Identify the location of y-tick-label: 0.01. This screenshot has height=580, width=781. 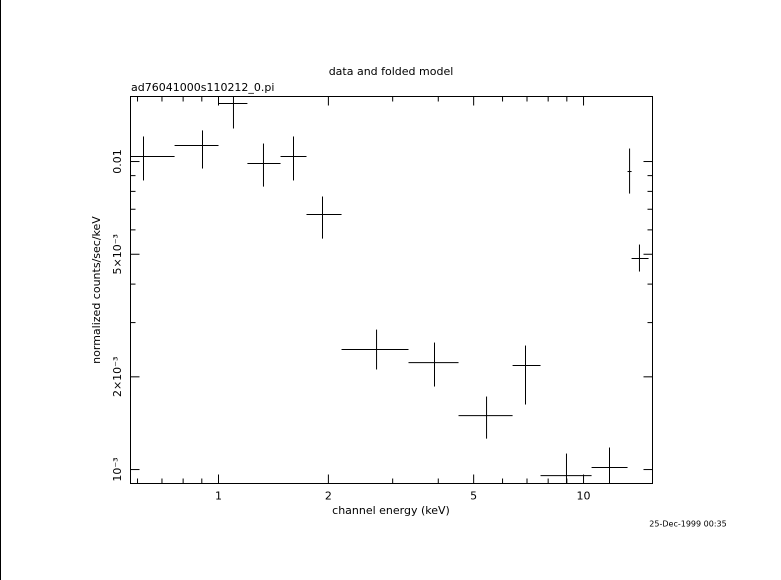
(117, 161).